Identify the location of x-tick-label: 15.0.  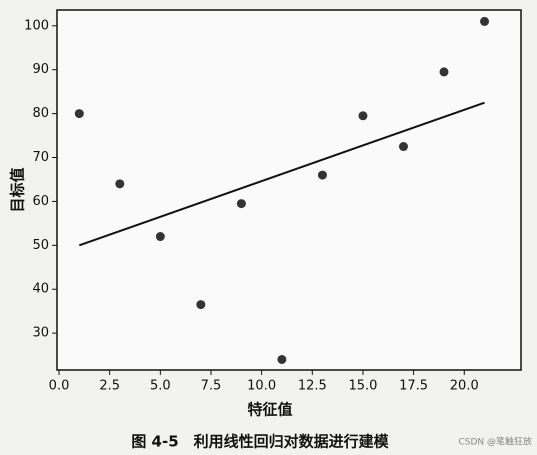
(362, 386).